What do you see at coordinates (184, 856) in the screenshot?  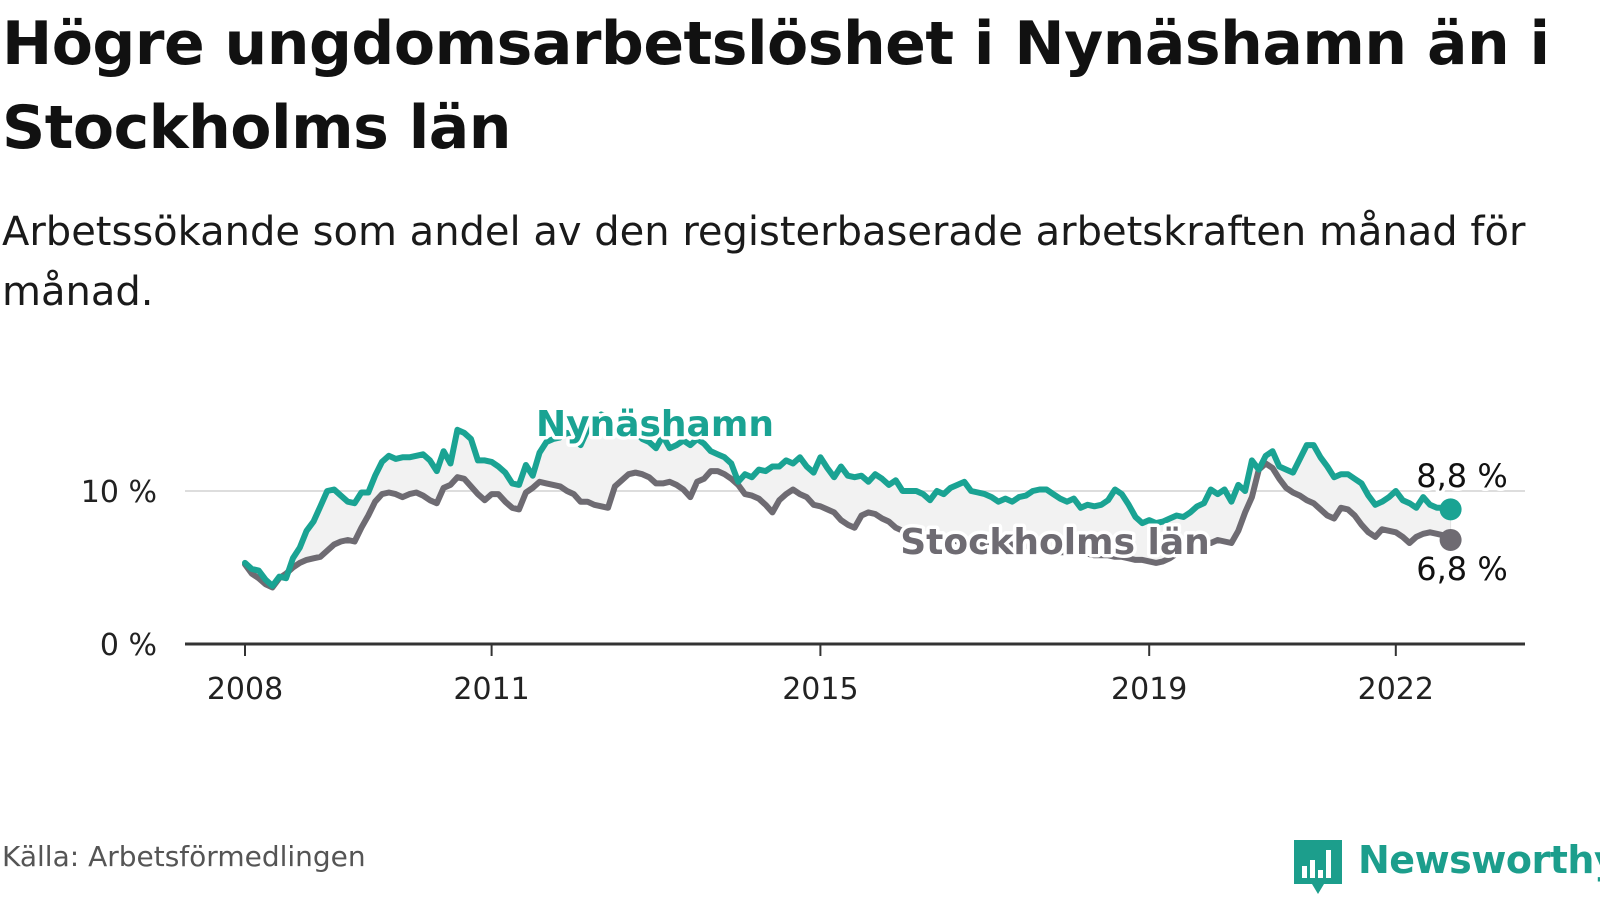 I see `source-note: Källa: Arbetsförmedlingen` at bounding box center [184, 856].